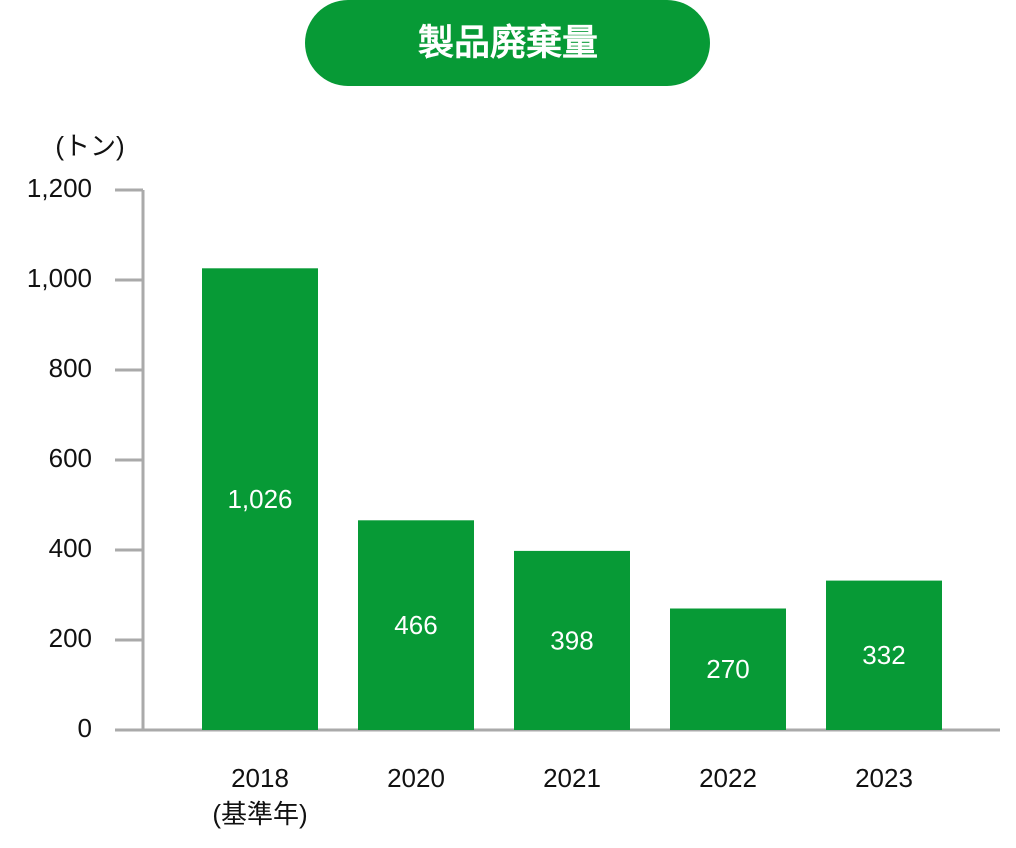  I want to click on value-label: 466, so click(415, 625).